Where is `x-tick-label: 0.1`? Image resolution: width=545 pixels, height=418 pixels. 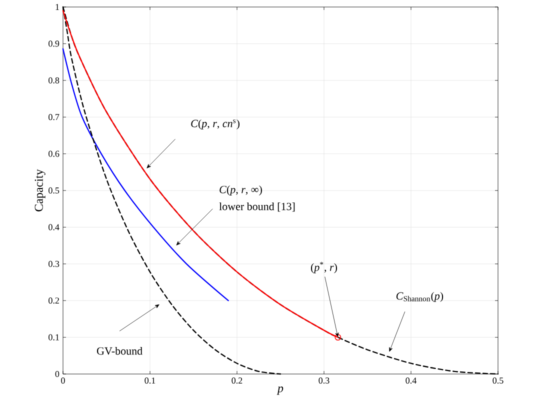
x-tick-label: 0.1 is located at coordinates (150, 381).